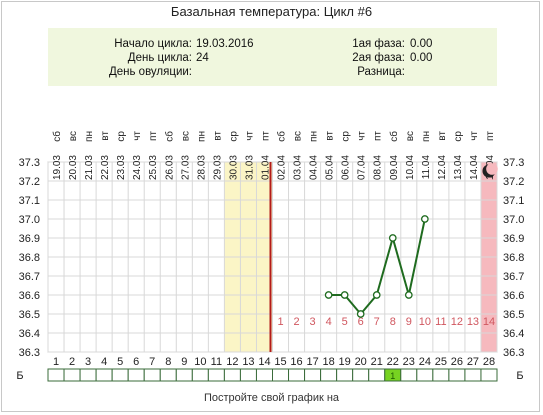 This screenshot has height=415, width=543. What do you see at coordinates (361, 362) in the screenshot?
I see `day-number-label: 20` at bounding box center [361, 362].